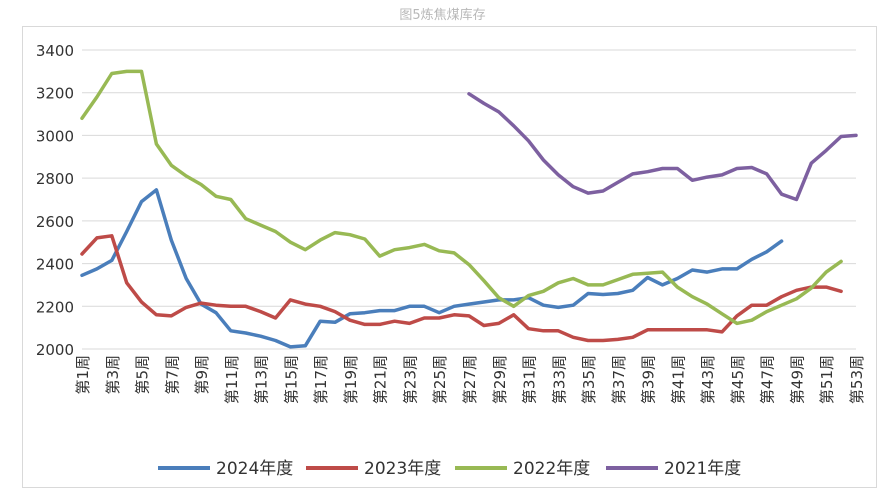 This screenshot has height=492, width=885. What do you see at coordinates (551, 469) in the screenshot?
I see `legend-label: 2022年度` at bounding box center [551, 469].